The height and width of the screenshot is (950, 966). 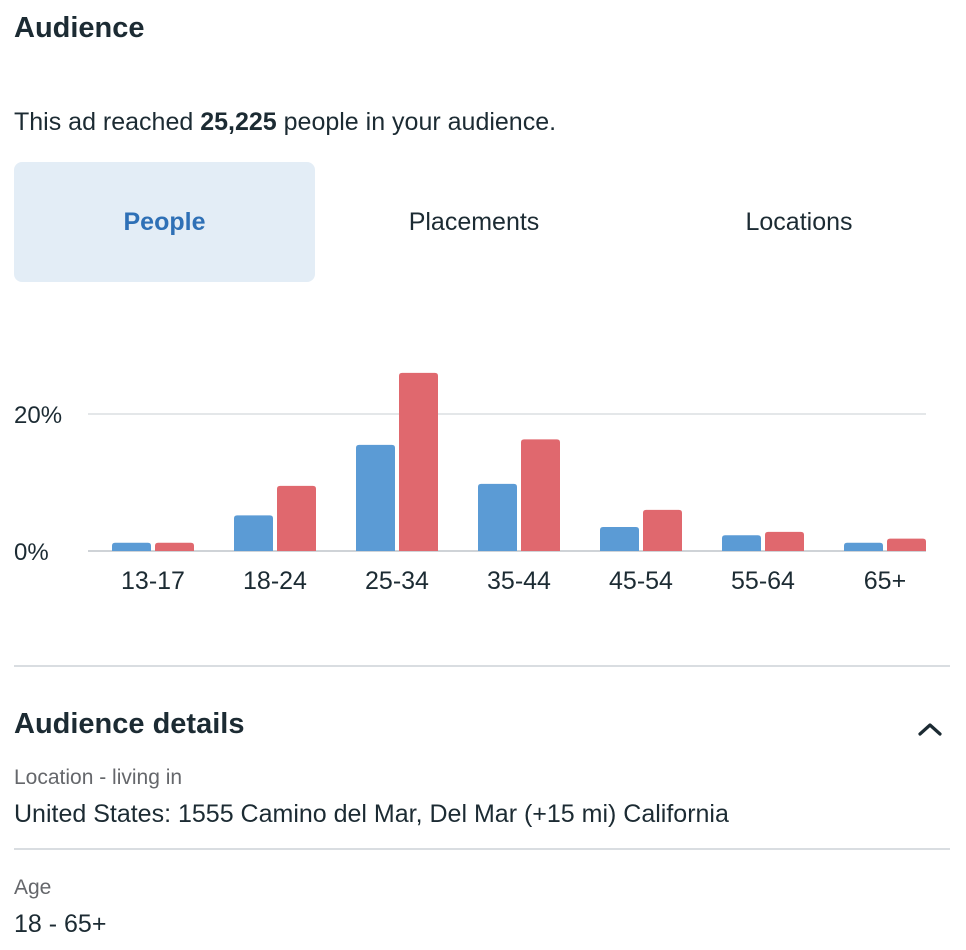 I want to click on x-tick-label: 25-34, so click(x=397, y=581).